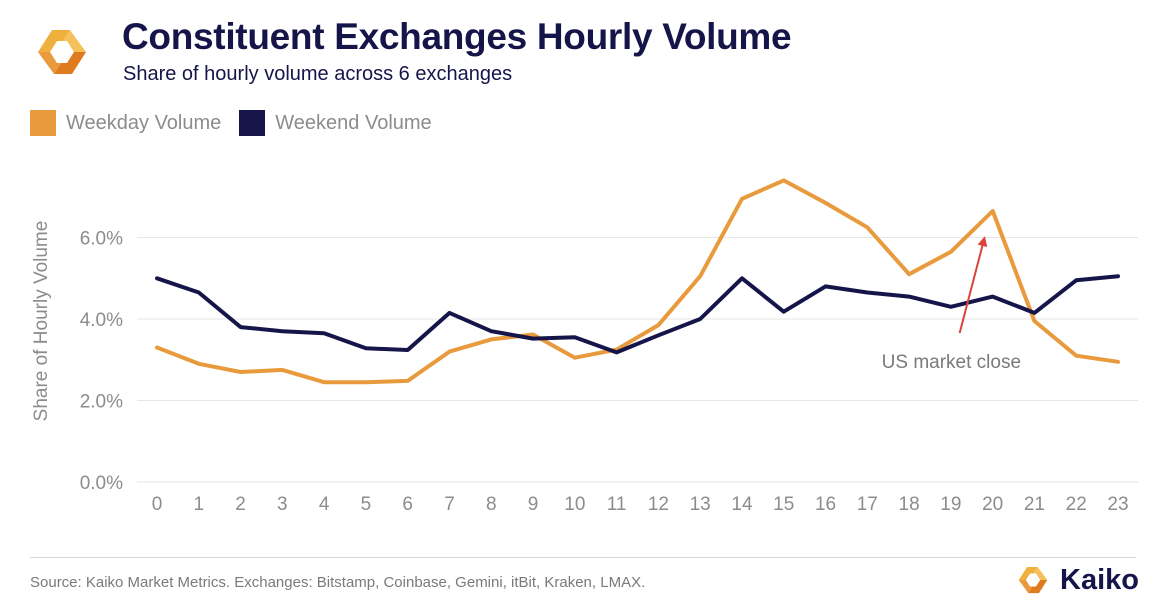 Image resolution: width=1166 pixels, height=612 pixels. Describe the element at coordinates (973, 285) in the screenshot. I see `annotation-arrow` at that location.